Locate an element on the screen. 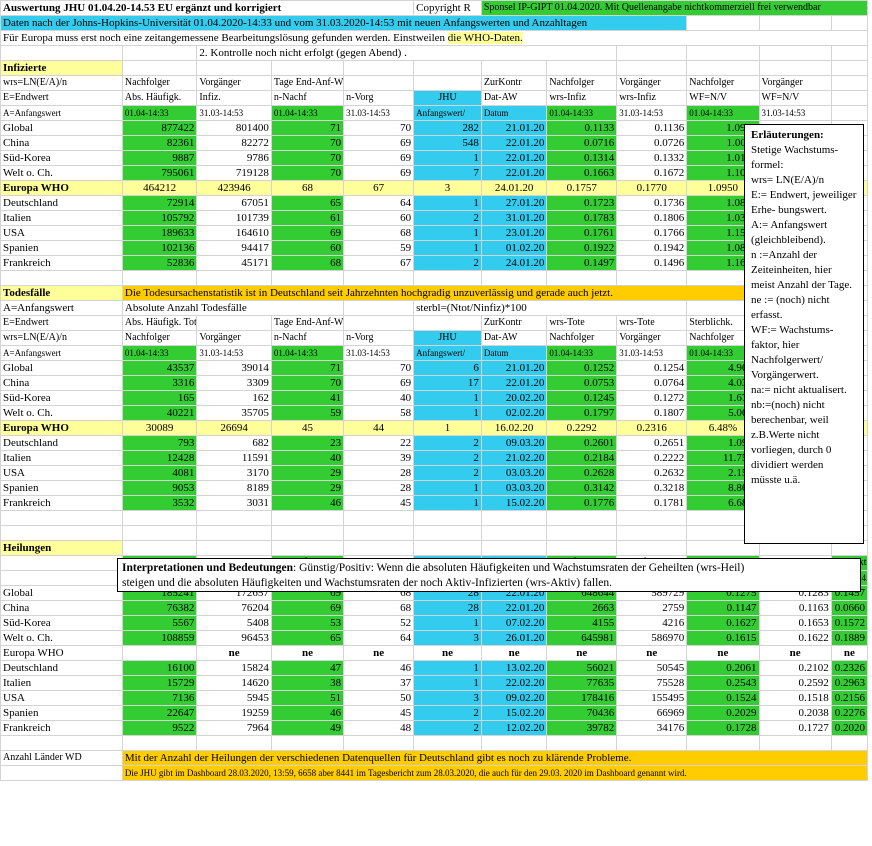 The height and width of the screenshot is (846, 872). value-cell: 0.0764 is located at coordinates (652, 383).